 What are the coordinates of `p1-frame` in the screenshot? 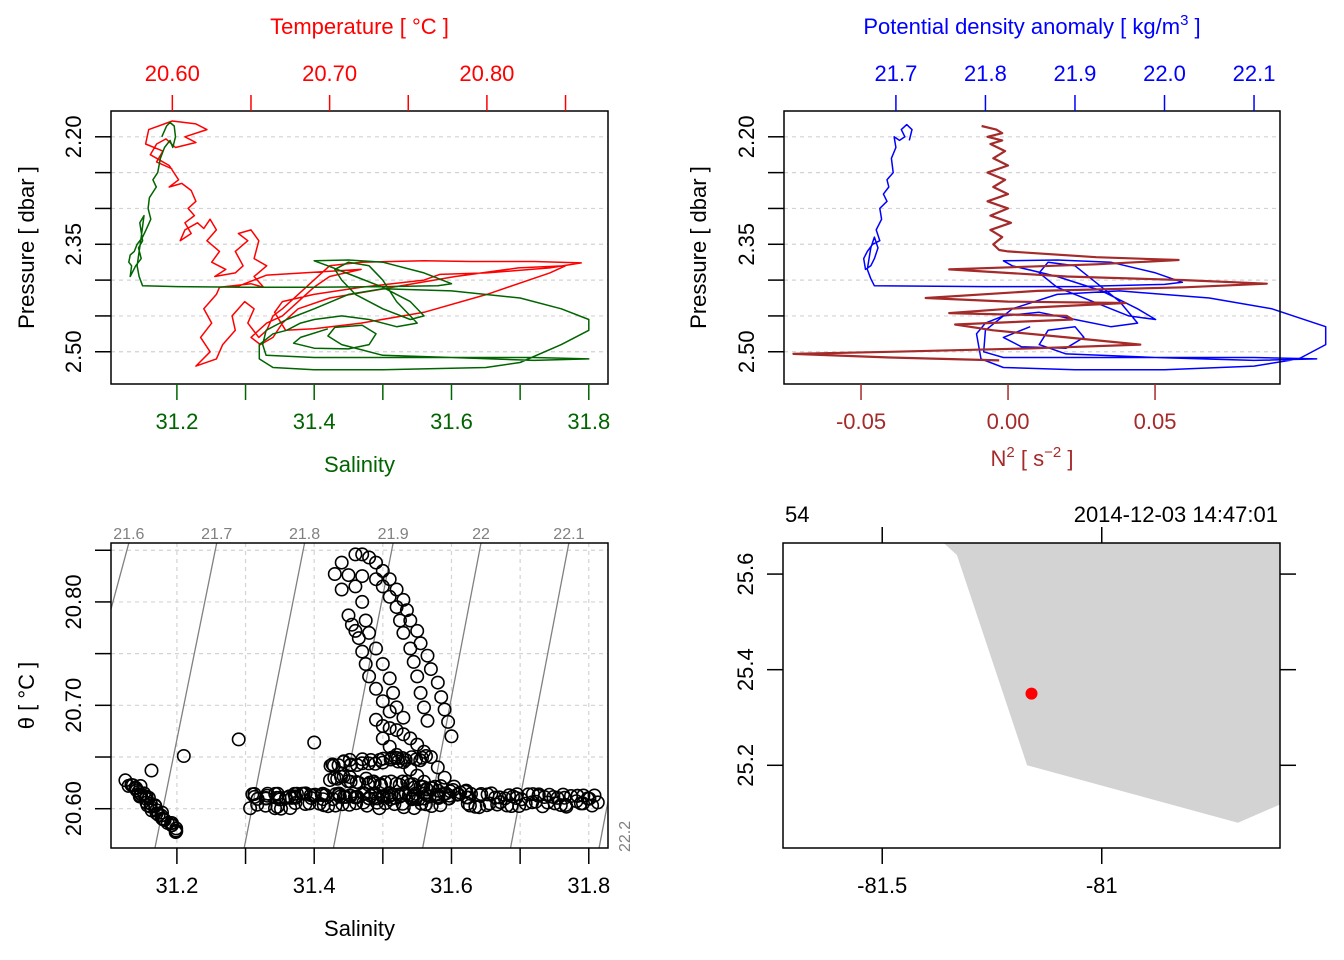 It's located at (359, 247).